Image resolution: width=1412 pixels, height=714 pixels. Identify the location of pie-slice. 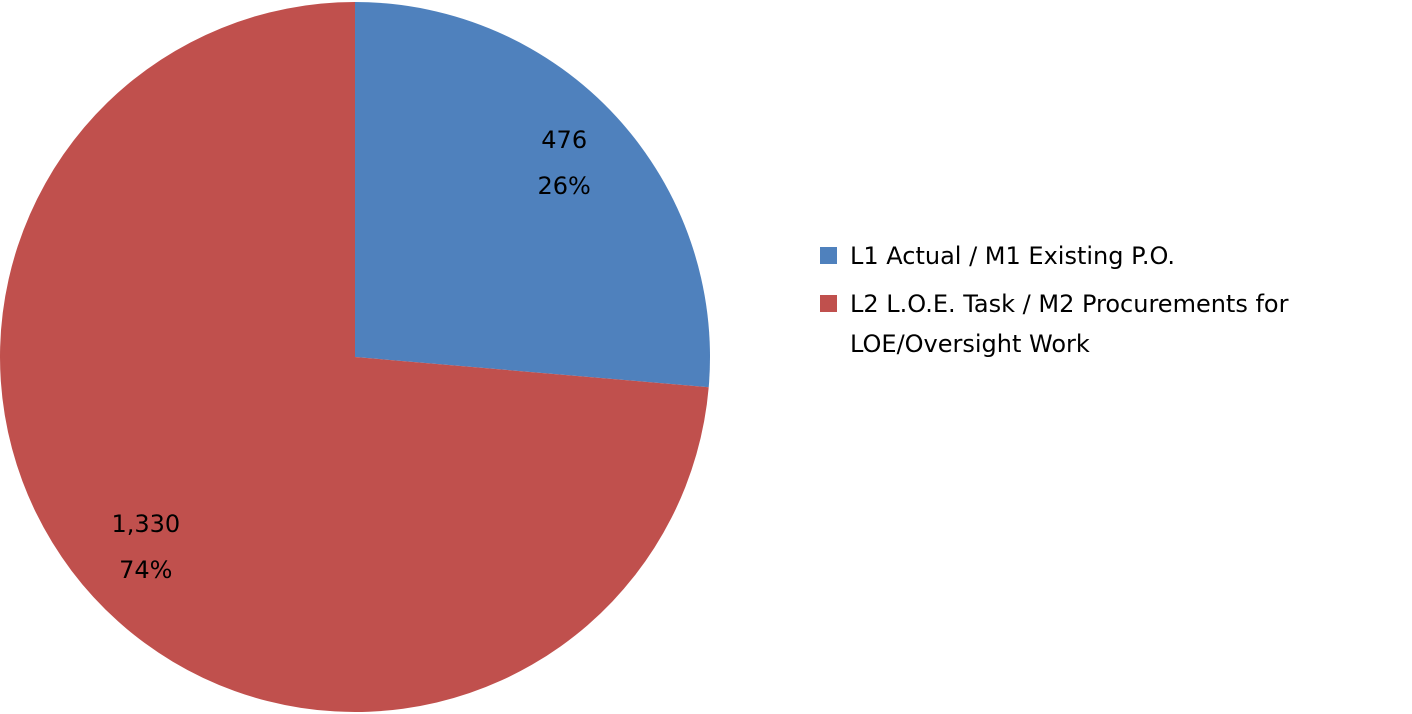
(532, 195).